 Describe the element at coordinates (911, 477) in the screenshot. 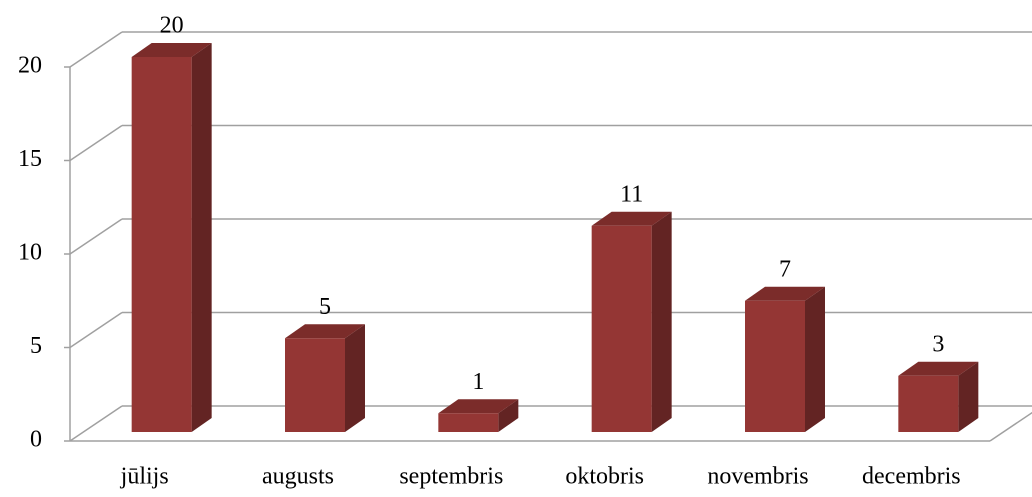

I see `x-tick-label: decembris` at that location.